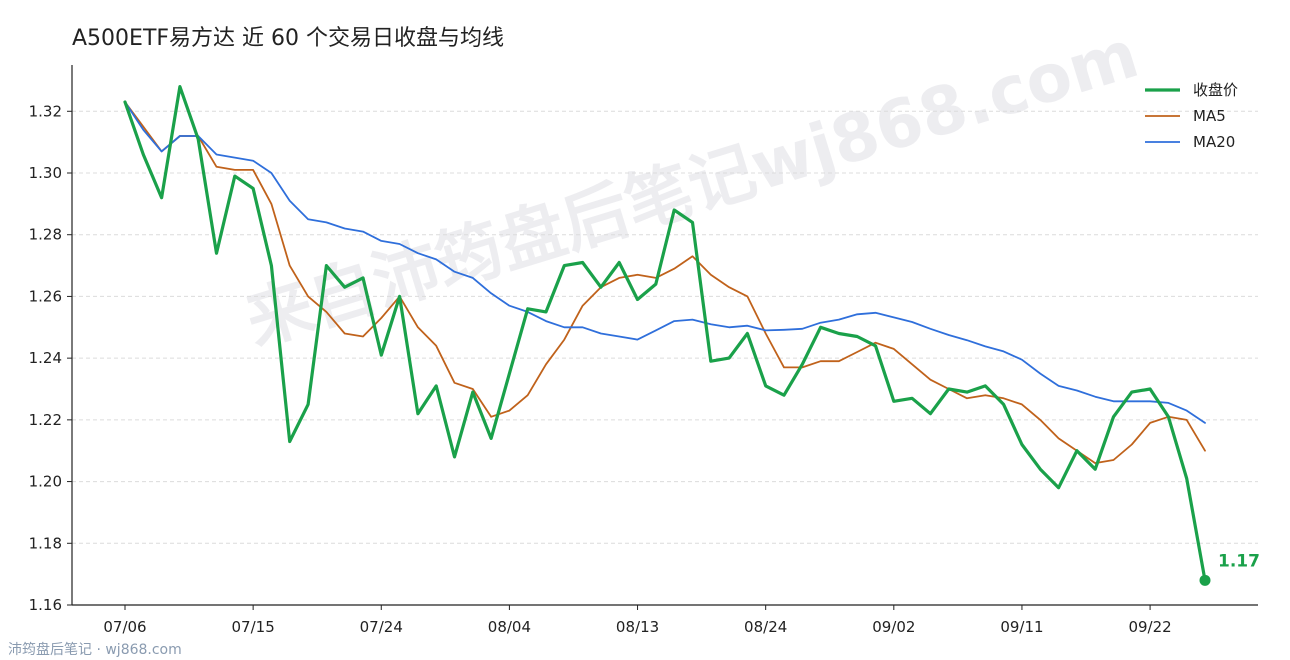 The height and width of the screenshot is (660, 1290). What do you see at coordinates (509, 627) in the screenshot?
I see `x-tick-label: 08/04` at bounding box center [509, 627].